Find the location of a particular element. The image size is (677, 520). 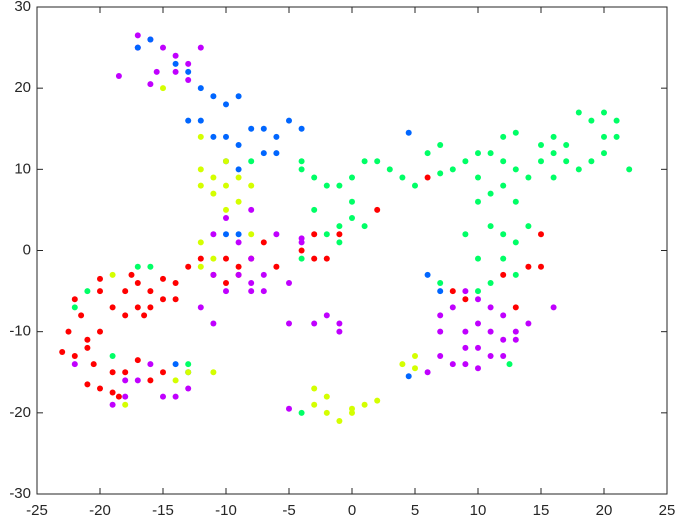

x-tick-label: 15 is located at coordinates (541, 510).